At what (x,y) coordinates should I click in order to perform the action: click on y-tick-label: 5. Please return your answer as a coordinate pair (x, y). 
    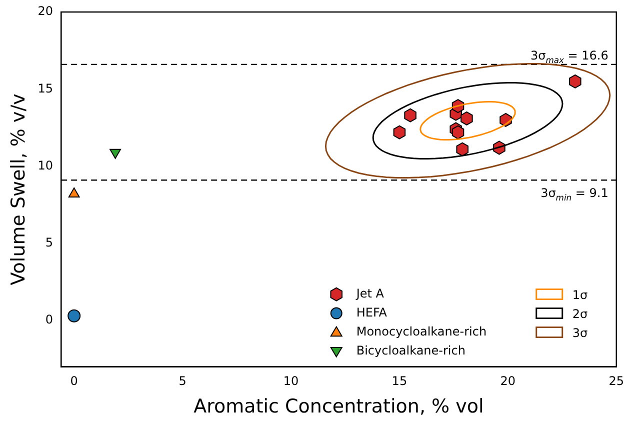
    Looking at the image, I should click on (49, 243).